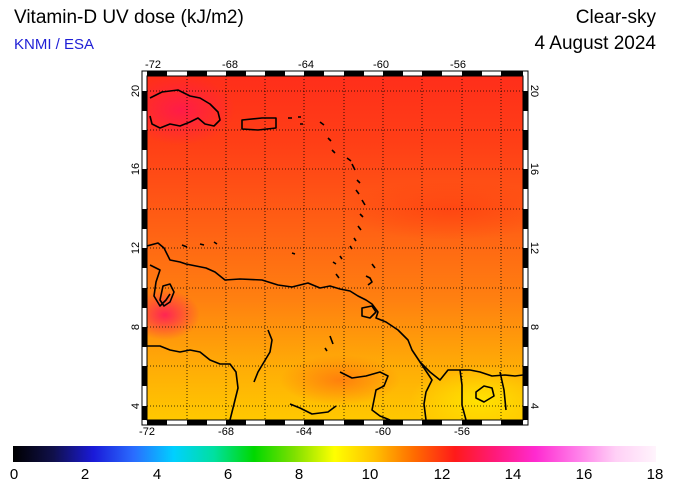  Describe the element at coordinates (381, 65) in the screenshot. I see `lon-tick-top: -60` at that location.